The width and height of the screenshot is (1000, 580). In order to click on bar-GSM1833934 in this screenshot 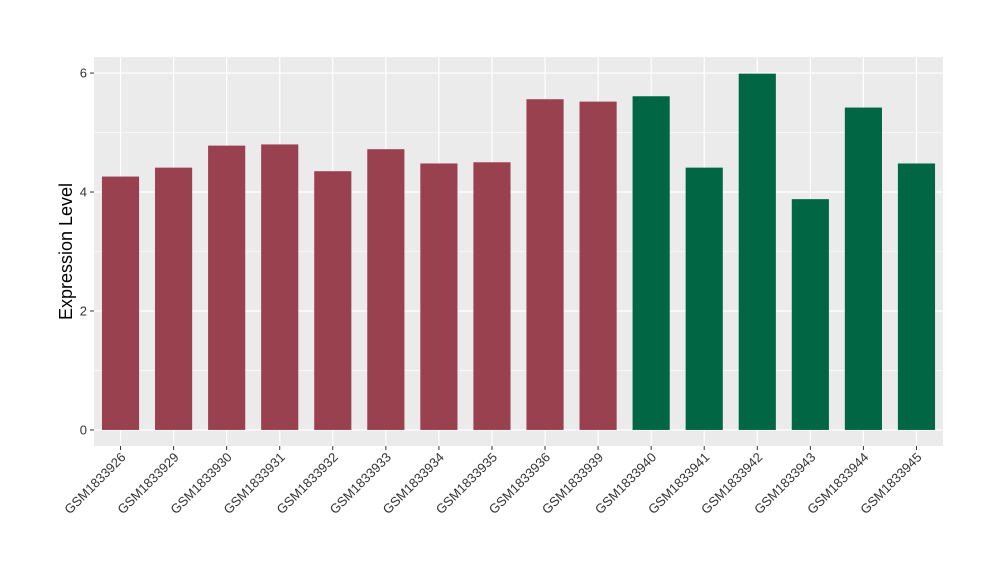, I will do `click(439, 296)`.